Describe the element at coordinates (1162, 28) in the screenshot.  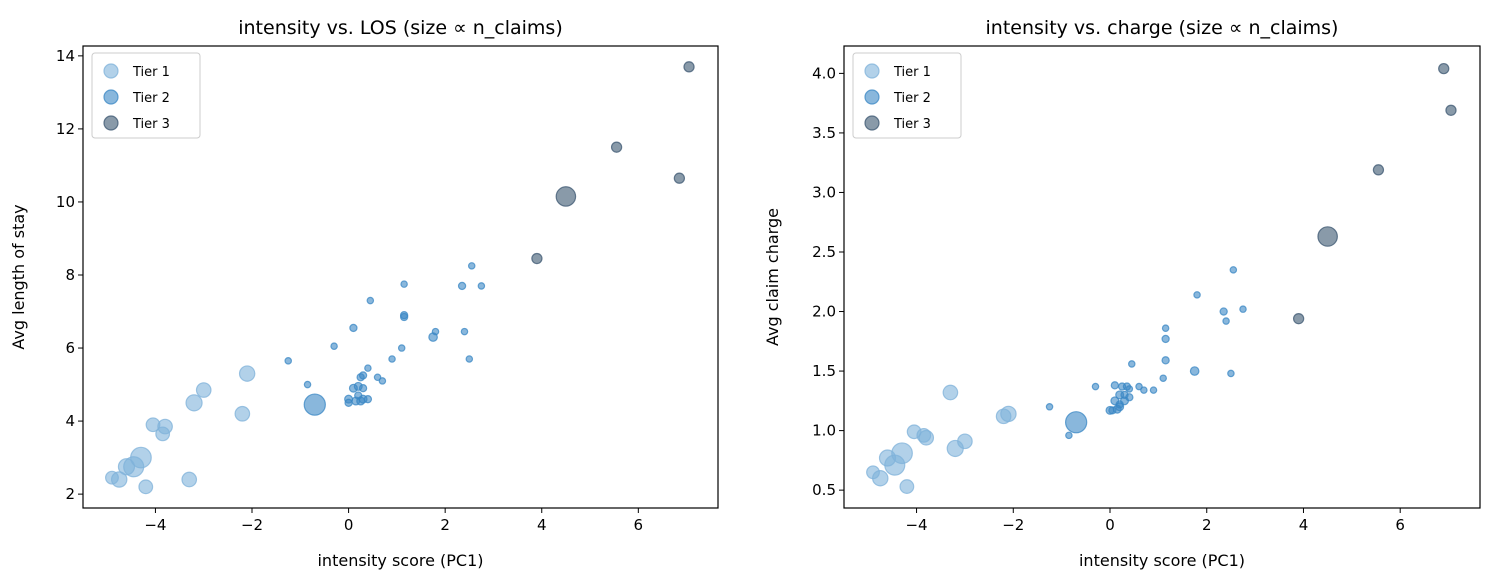
I see `chart-title: intensity vs. charge (size ∝ n_claims)` at that location.